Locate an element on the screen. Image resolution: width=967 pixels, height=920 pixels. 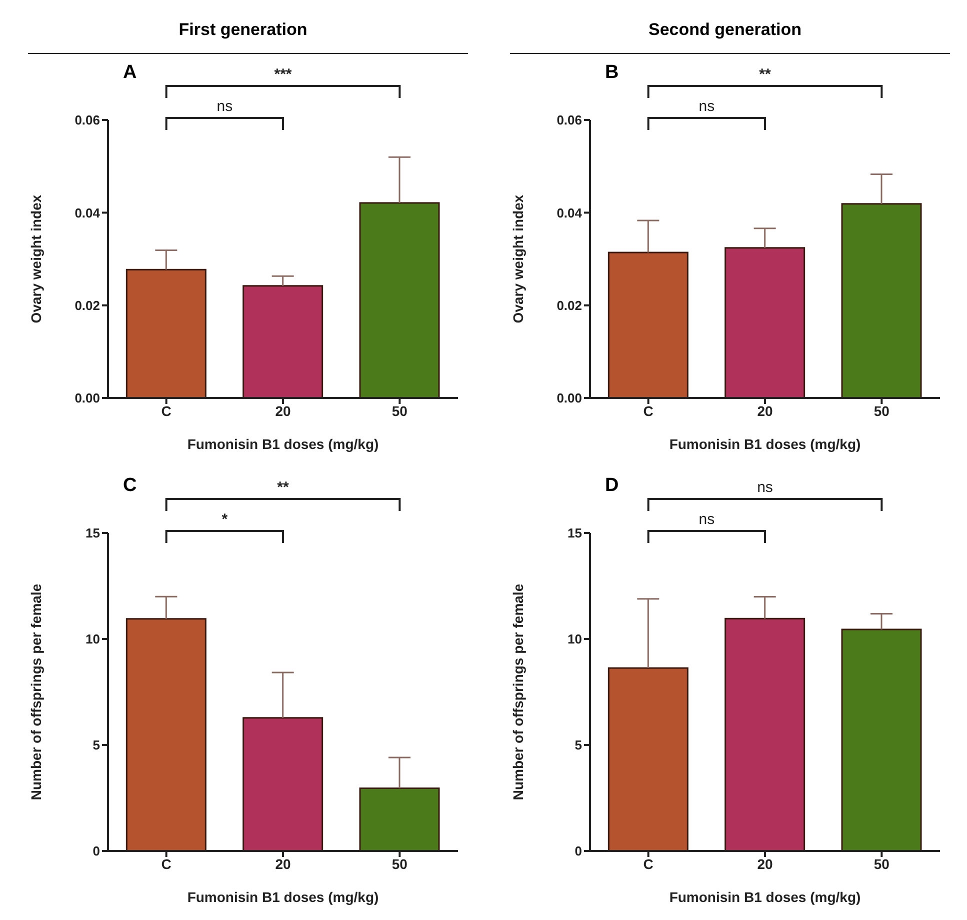
chart-title: A is located at coordinates (130, 73).